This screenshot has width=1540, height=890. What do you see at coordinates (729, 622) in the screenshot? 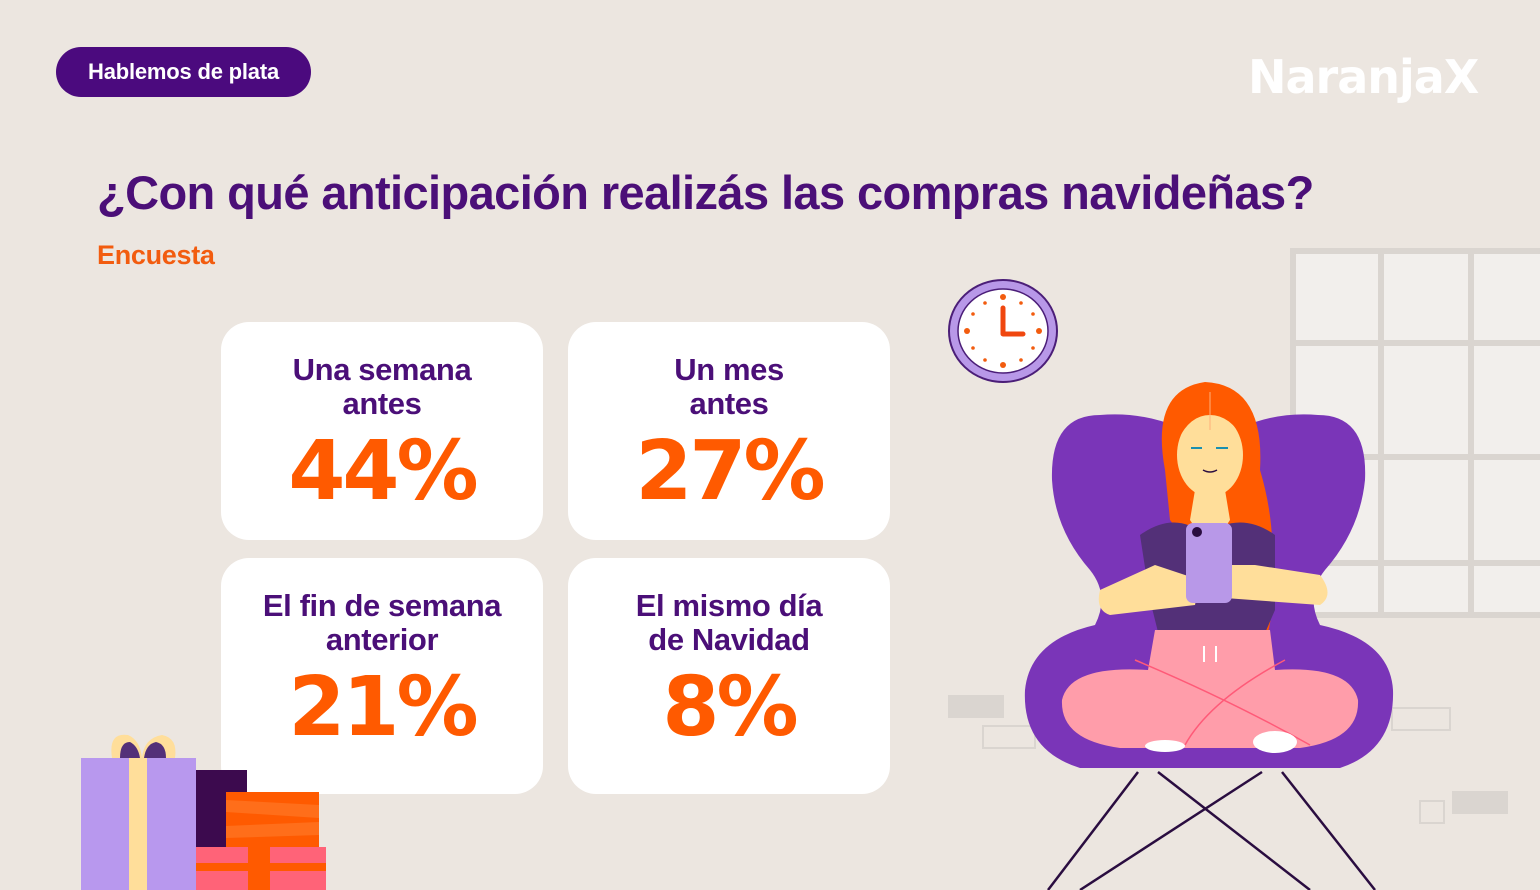
I see `result-label: El mismo día de Navidad` at bounding box center [729, 622].